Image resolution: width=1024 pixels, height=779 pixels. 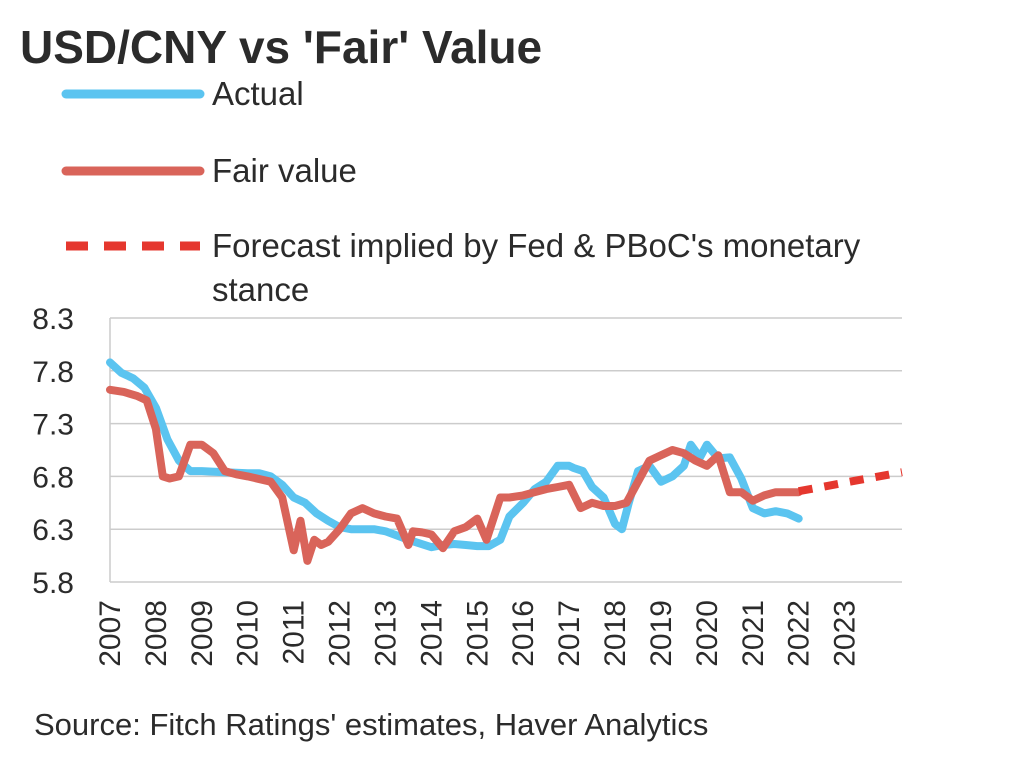 I want to click on y-tick-label-3: 6.8, so click(x=53, y=477).